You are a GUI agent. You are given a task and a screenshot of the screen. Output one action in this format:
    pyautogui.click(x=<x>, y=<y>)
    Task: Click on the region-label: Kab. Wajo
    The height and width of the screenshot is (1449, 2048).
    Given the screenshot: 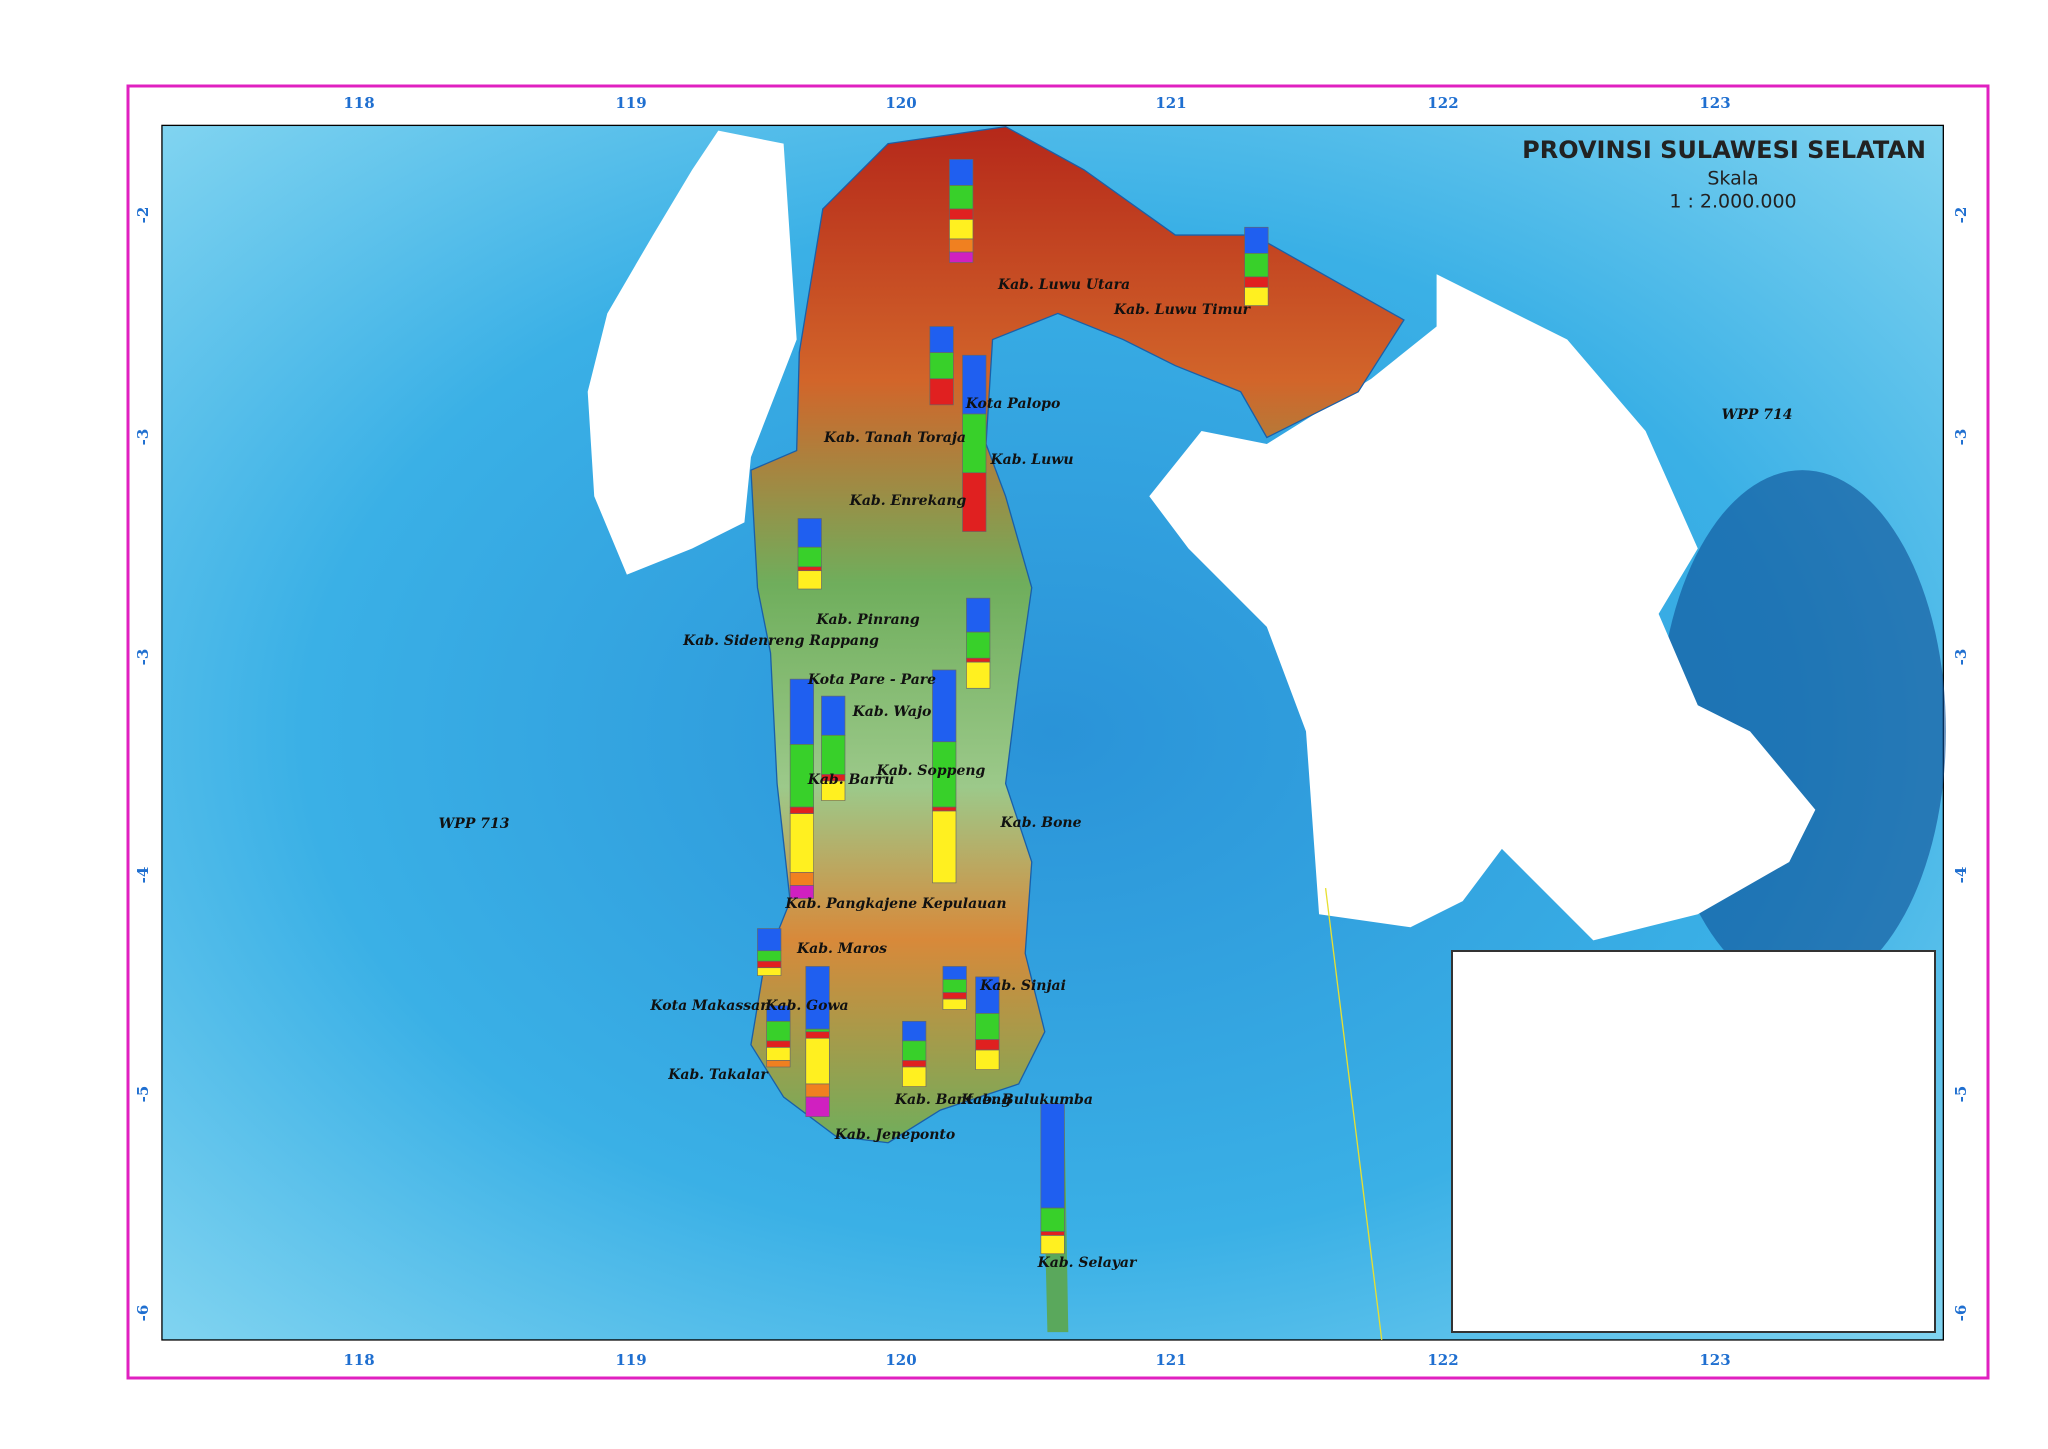 What is the action you would take?
    pyautogui.click(x=892, y=712)
    